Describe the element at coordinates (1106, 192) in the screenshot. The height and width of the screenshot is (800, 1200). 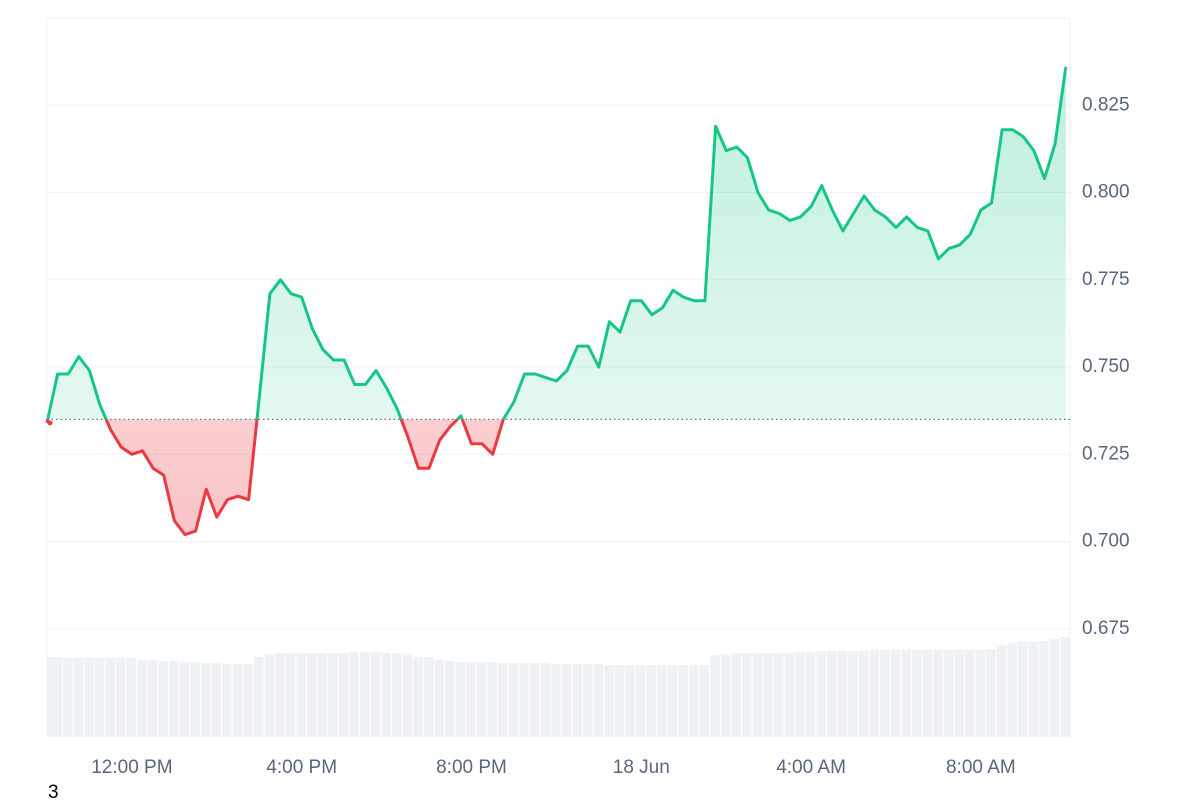
I see `y-tick-label: 0.800` at that location.